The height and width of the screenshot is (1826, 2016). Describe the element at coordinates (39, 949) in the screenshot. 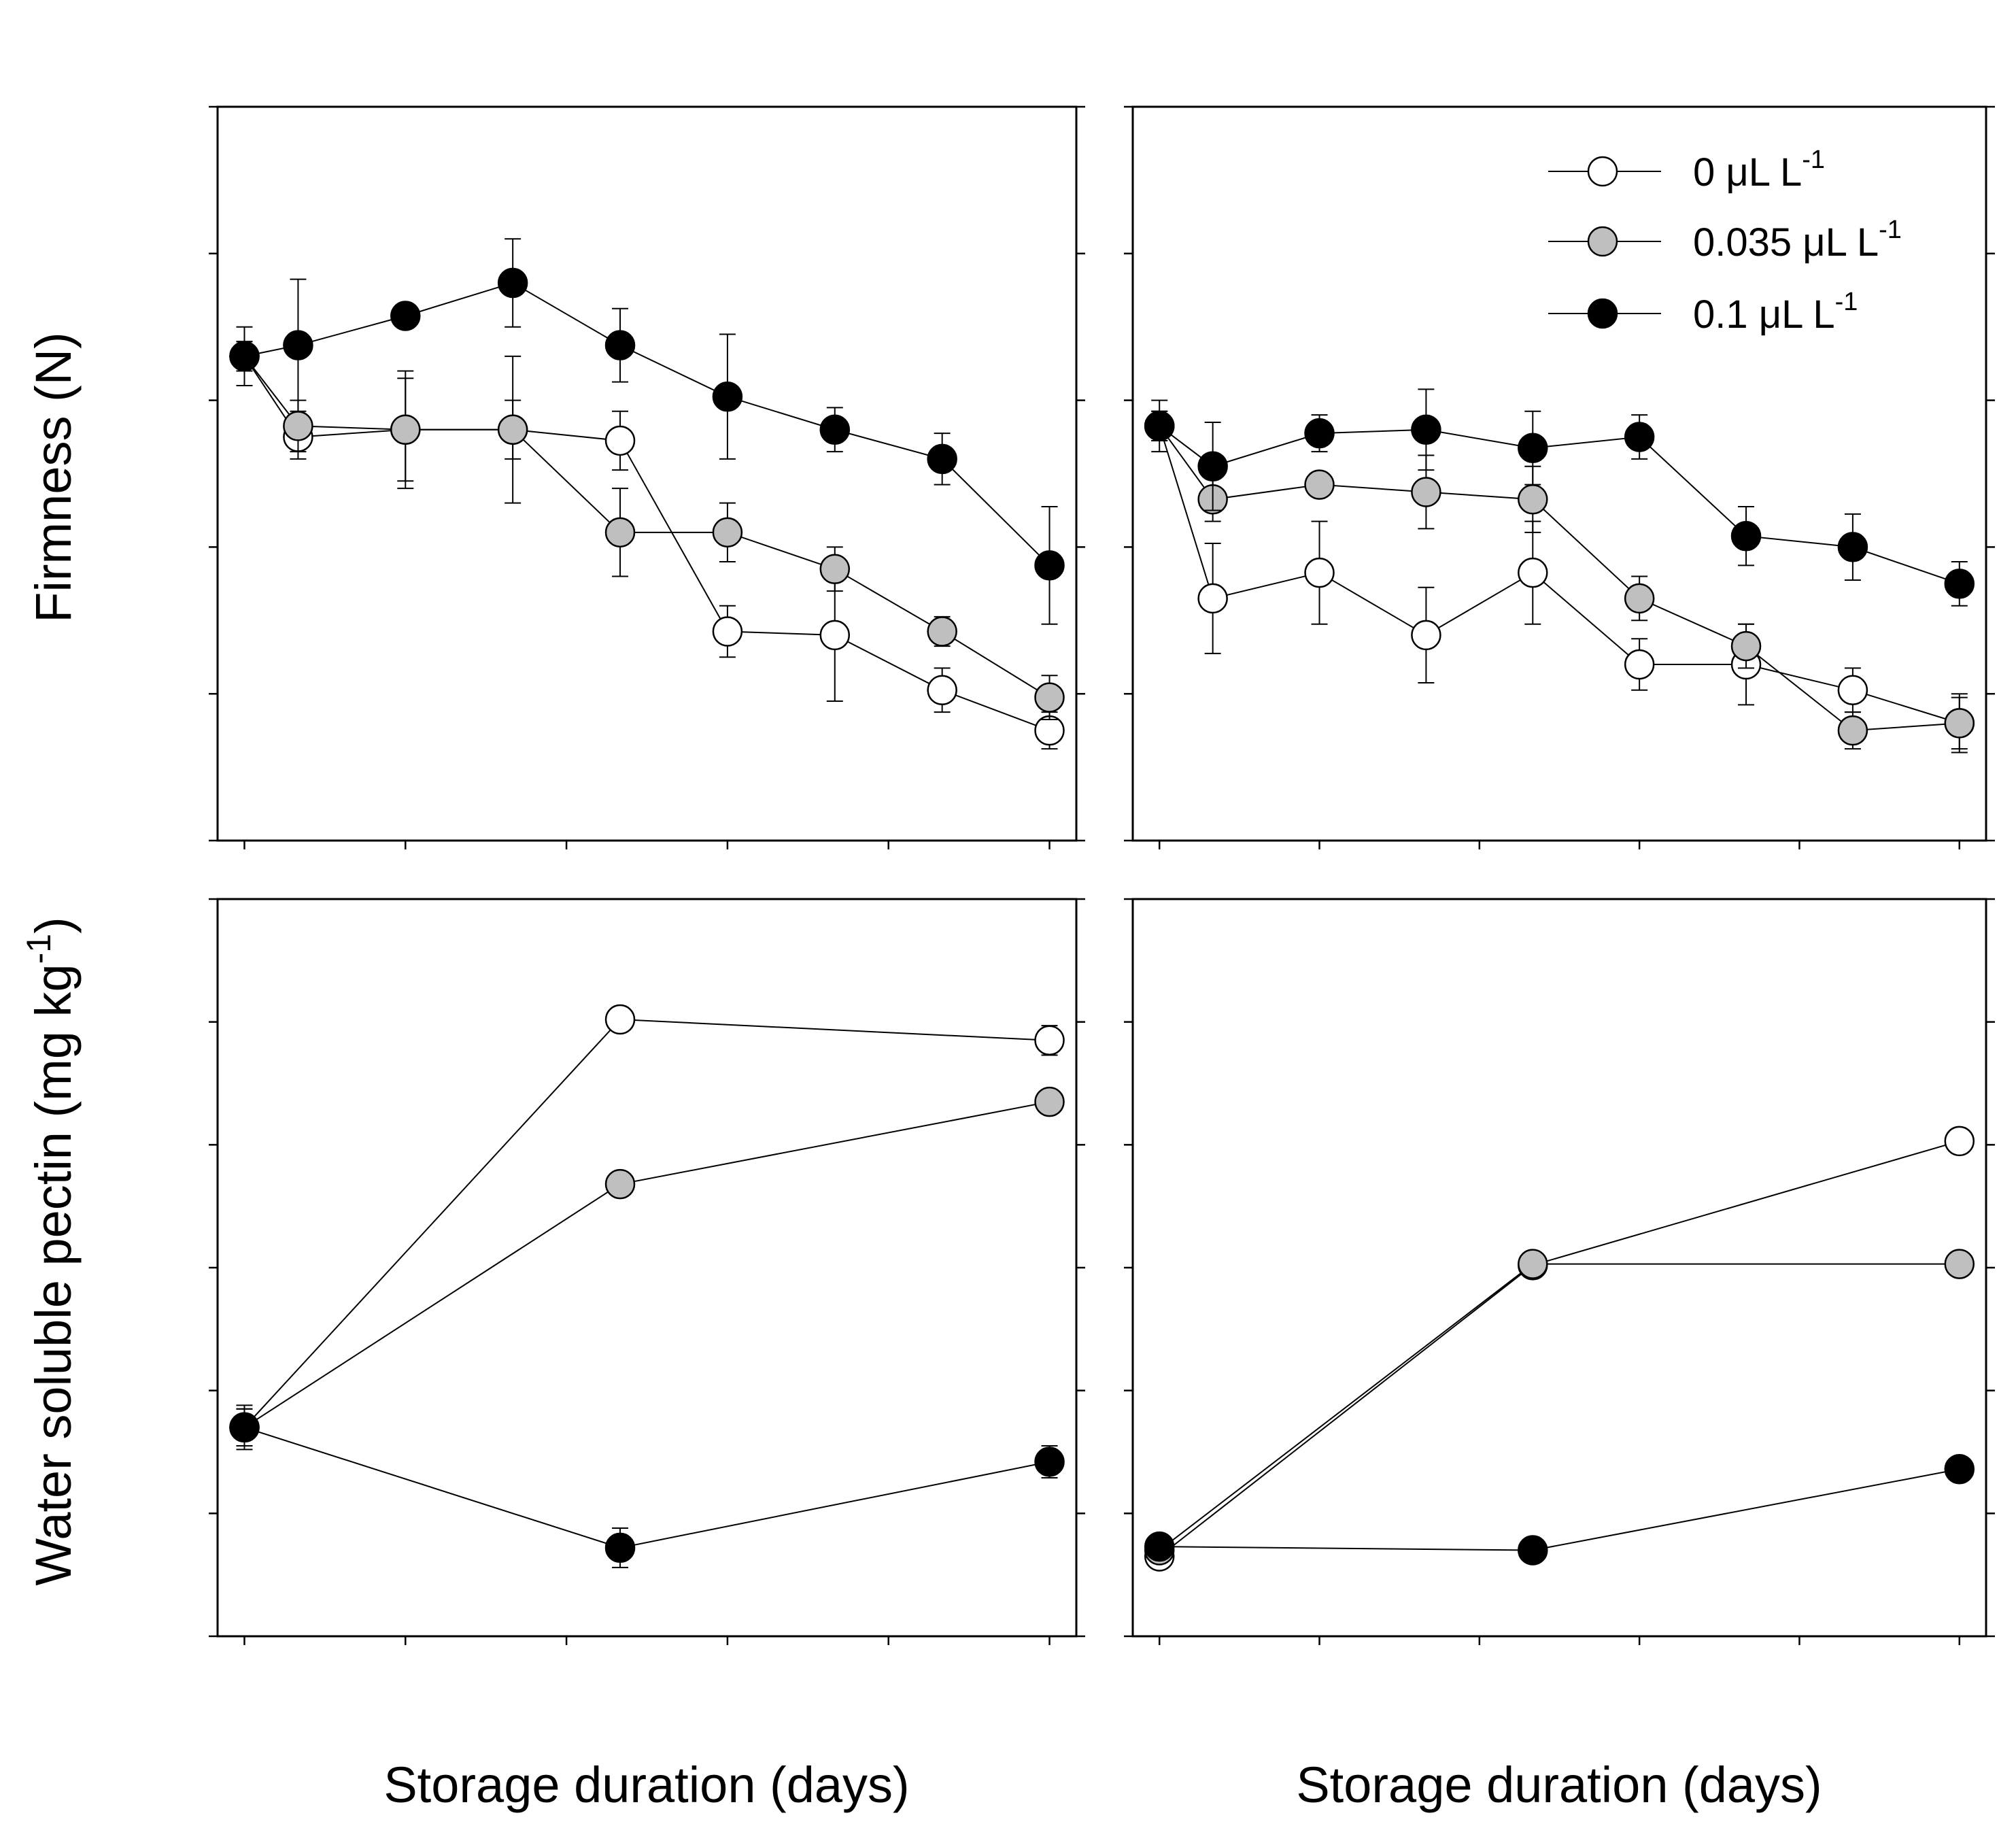

I see `y-axis-title-pectin-sup: -1` at that location.